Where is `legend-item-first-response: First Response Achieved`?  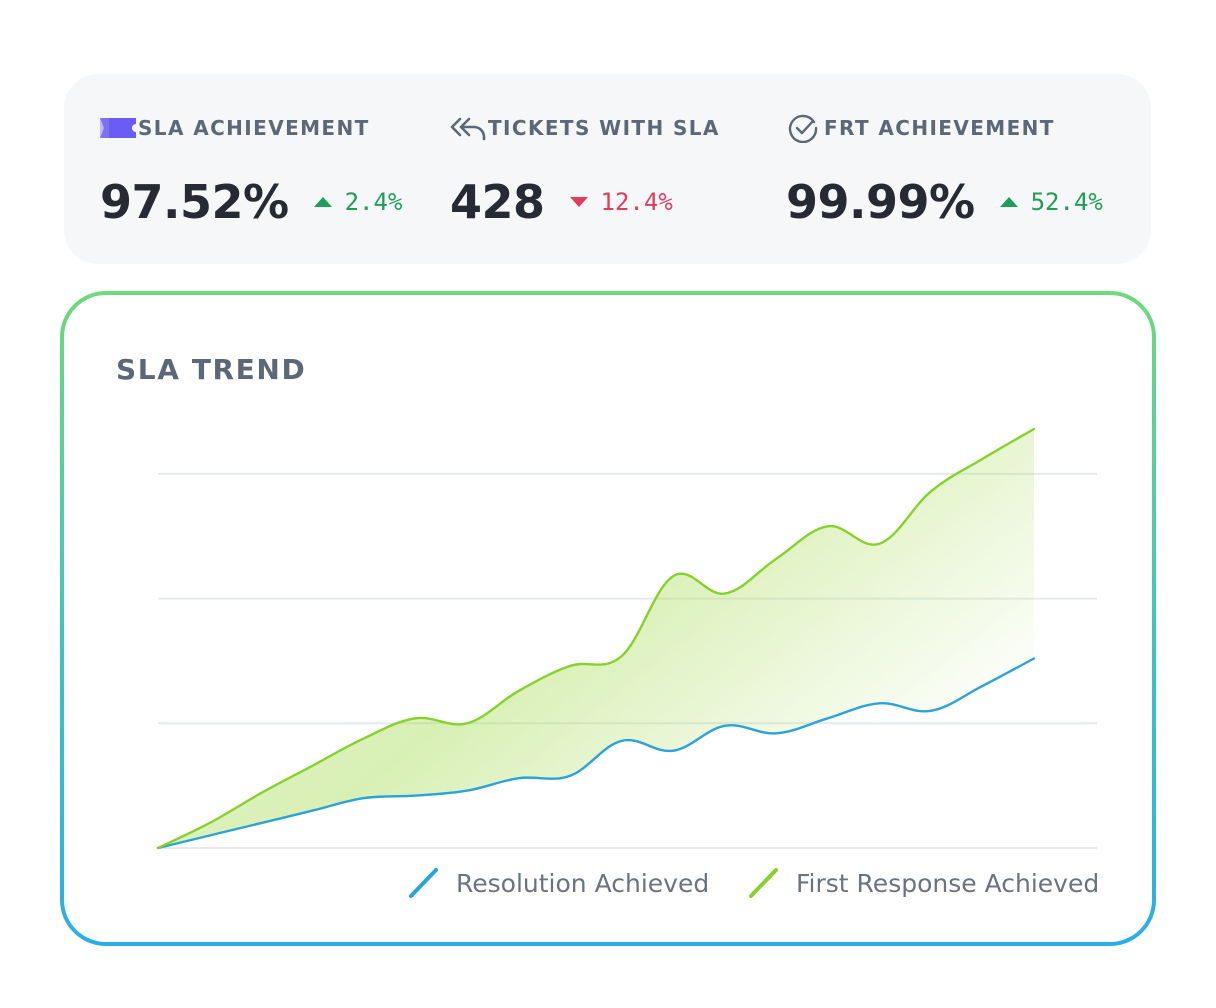 legend-item-first-response: First Response Achieved is located at coordinates (922, 883).